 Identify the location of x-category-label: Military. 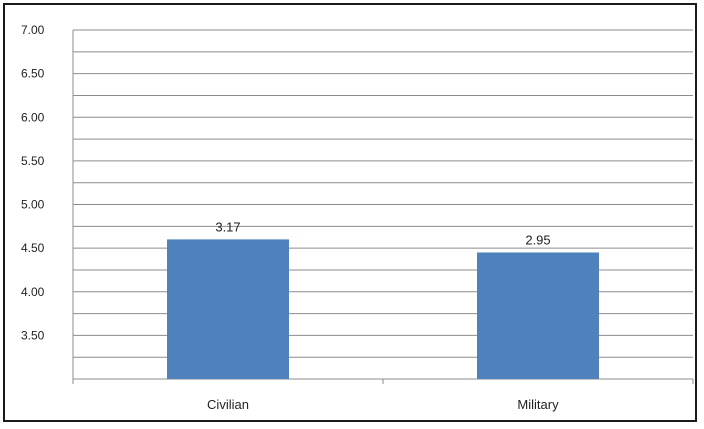
(538, 404).